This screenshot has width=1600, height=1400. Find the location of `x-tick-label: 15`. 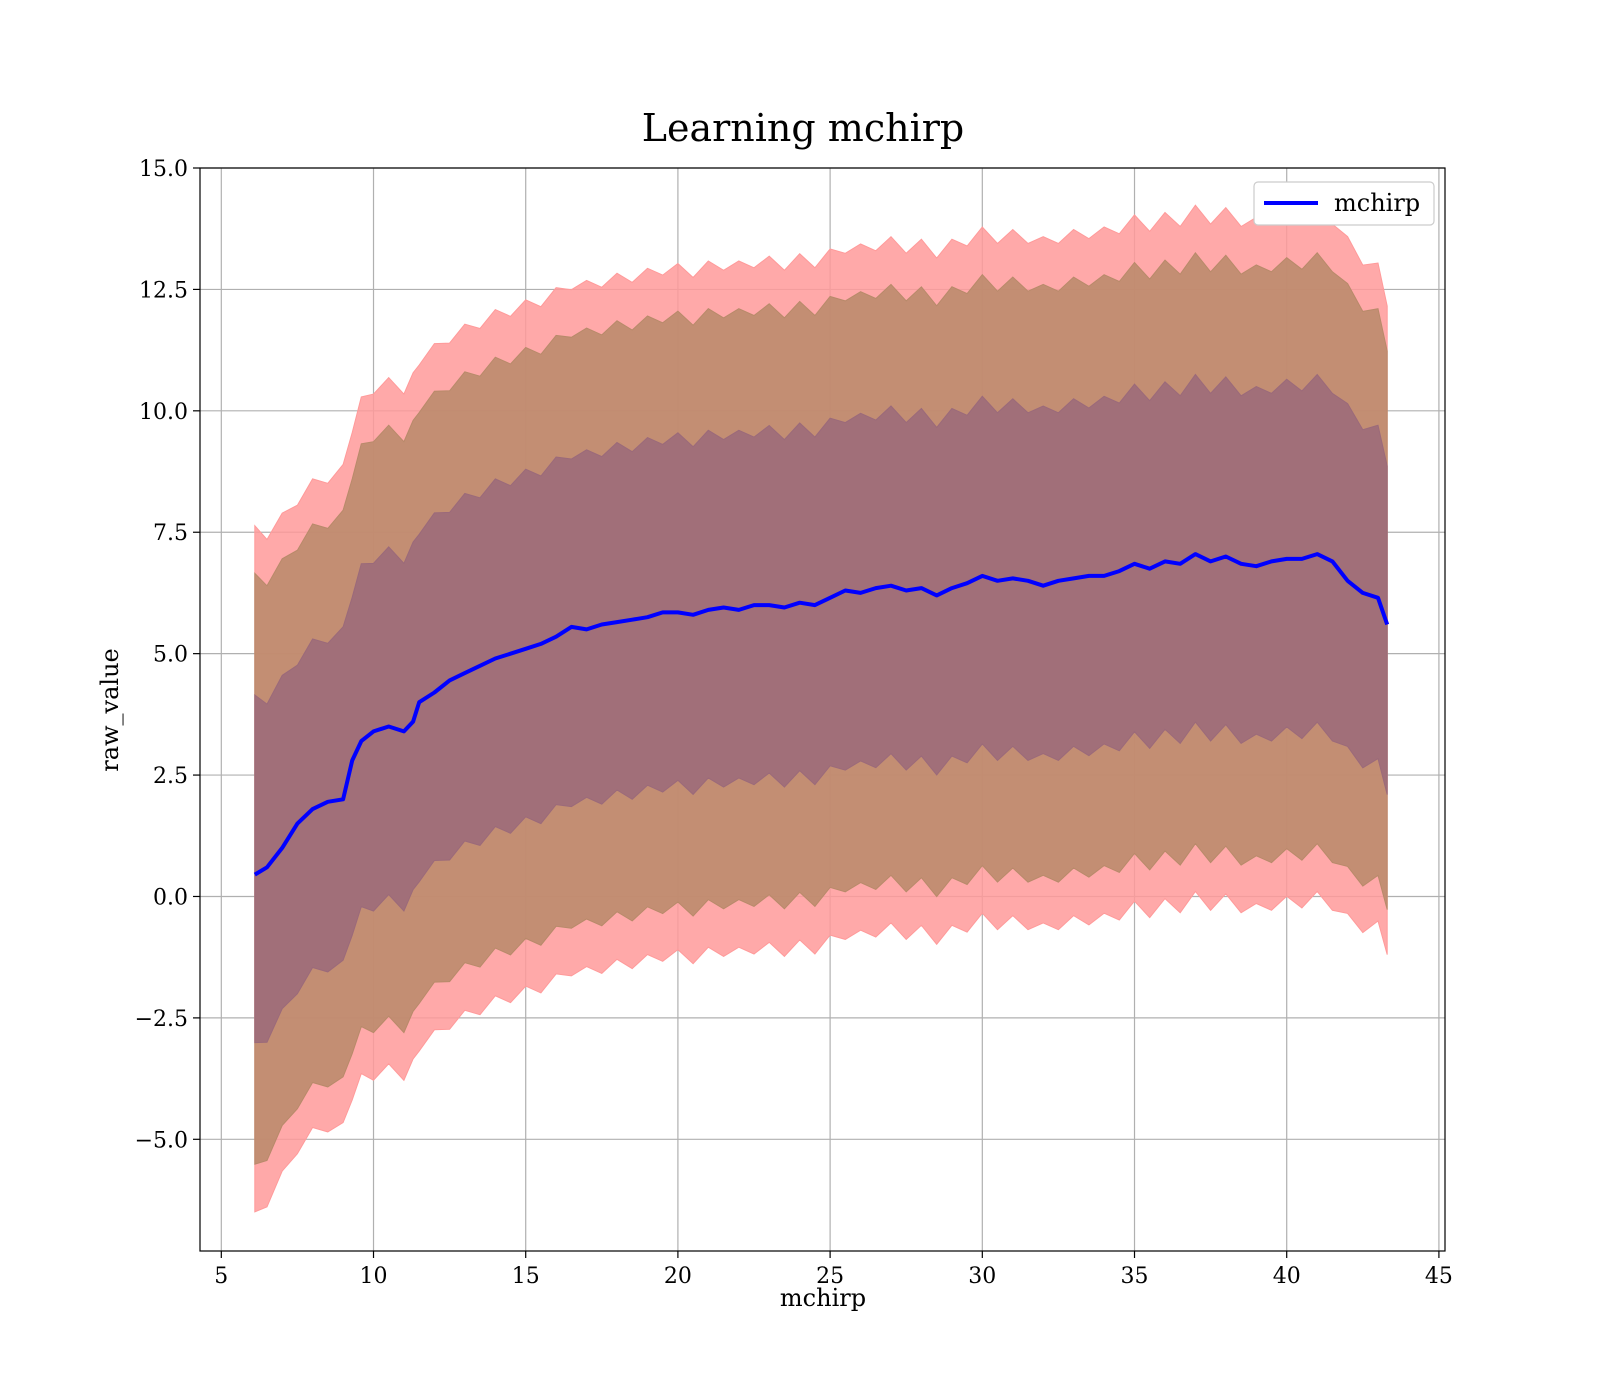

x-tick-label: 15 is located at coordinates (526, 1276).